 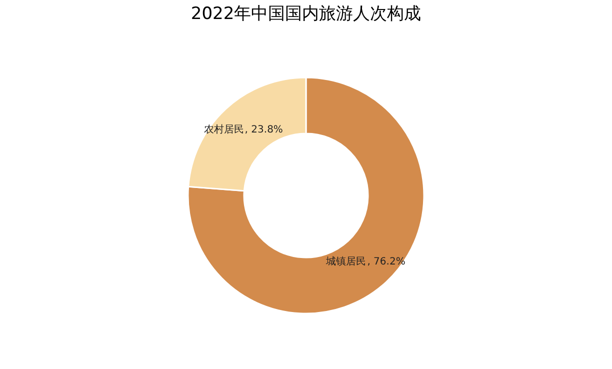 What do you see at coordinates (224, 130) in the screenshot?
I see `slice-label: 农村居民` at bounding box center [224, 130].